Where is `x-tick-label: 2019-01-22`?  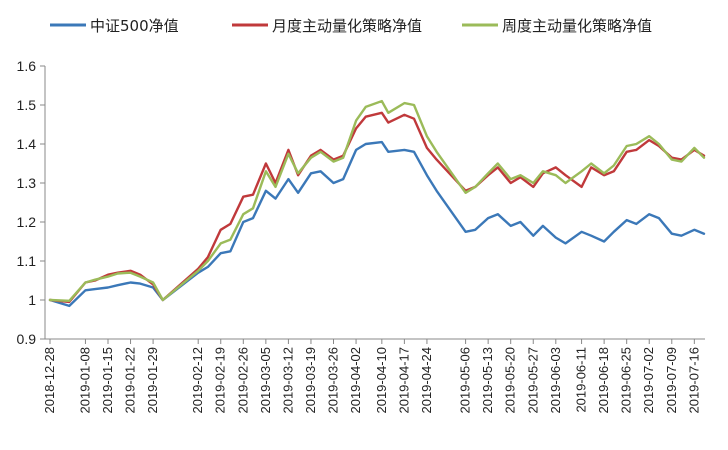 x-tick-label: 2019-01-22 is located at coordinates (130, 380).